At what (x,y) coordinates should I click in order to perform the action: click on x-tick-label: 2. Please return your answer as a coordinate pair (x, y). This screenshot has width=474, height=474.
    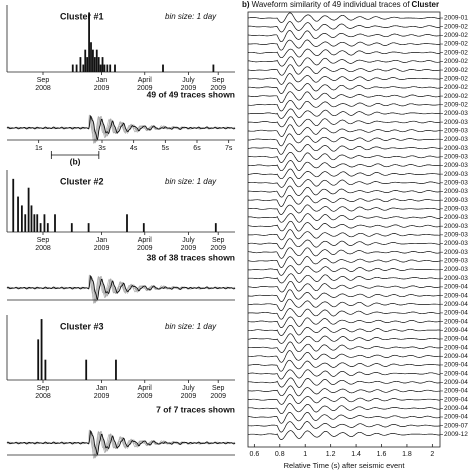
    Looking at the image, I should click on (432, 454).